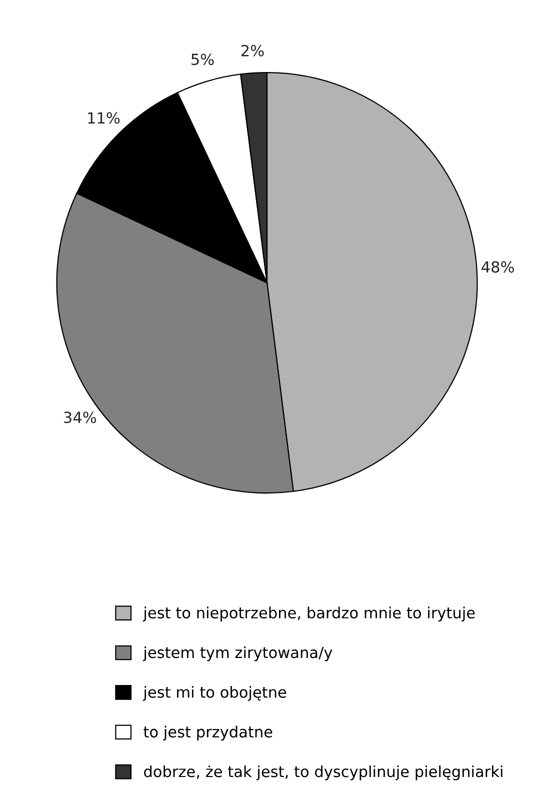 This screenshot has height=802, width=534. Describe the element at coordinates (237, 654) in the screenshot. I see `legend-label: jestem tym zirytowana/y` at that location.